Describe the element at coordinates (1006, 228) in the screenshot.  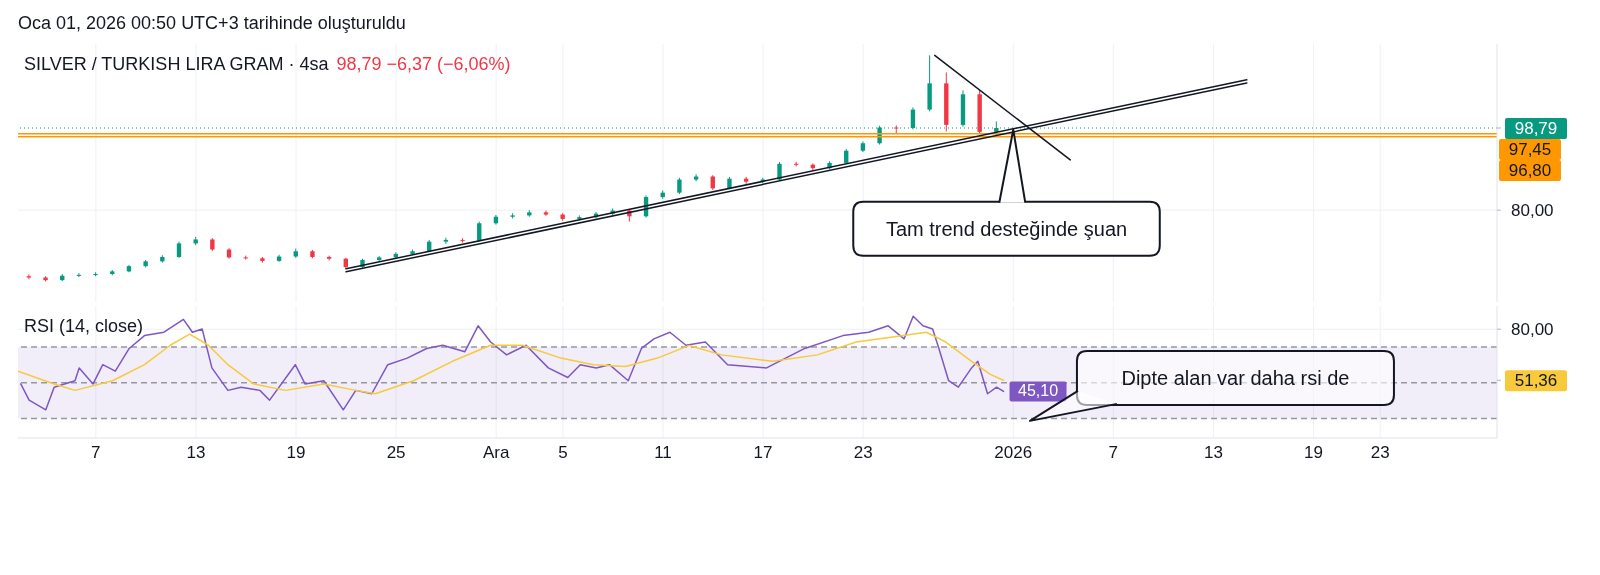
I see `annotation: Tam trend desteğinde şuan` at that location.